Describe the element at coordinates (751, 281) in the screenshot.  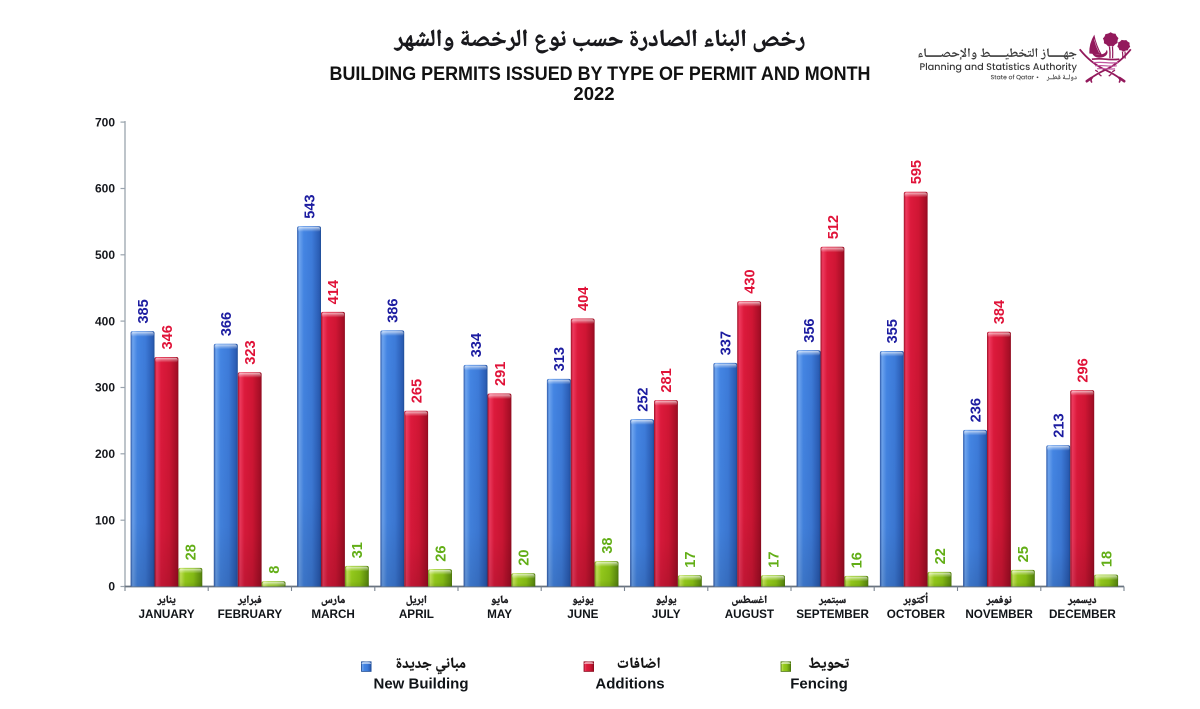
I see `svg-text: 430` at that location.